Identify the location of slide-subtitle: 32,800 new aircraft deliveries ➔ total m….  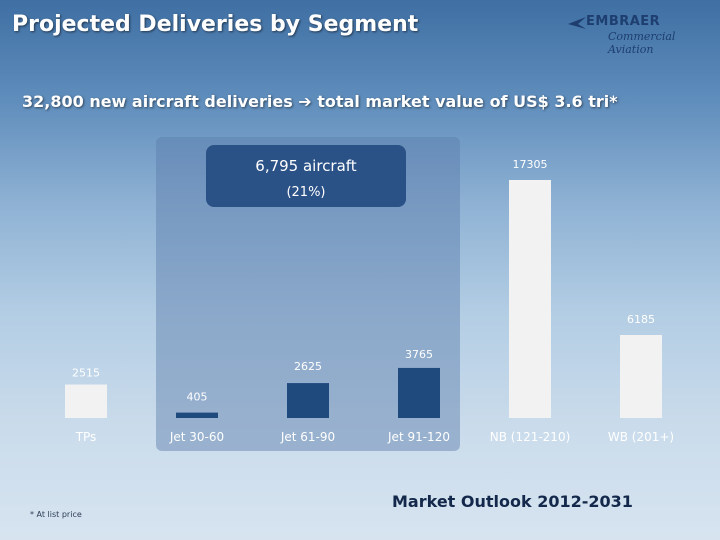
(320, 101).